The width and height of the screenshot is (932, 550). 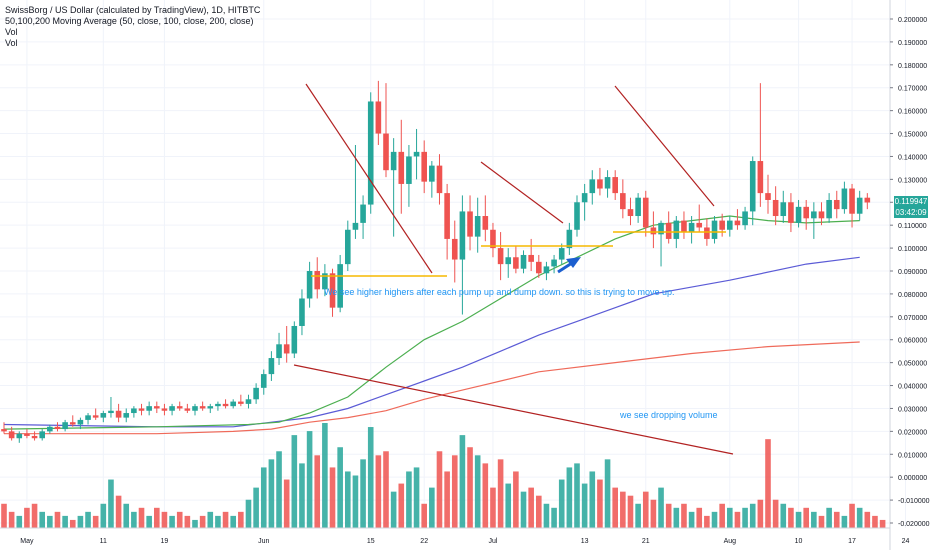 I want to click on y-tick-label: 0.020000, so click(x=912, y=432).